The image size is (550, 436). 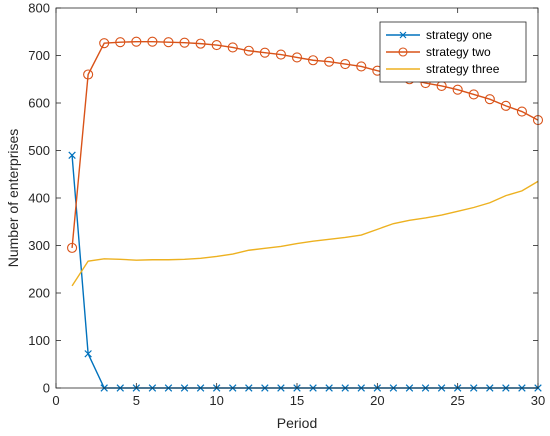 I want to click on legend-item: strategy two, so click(x=438, y=52).